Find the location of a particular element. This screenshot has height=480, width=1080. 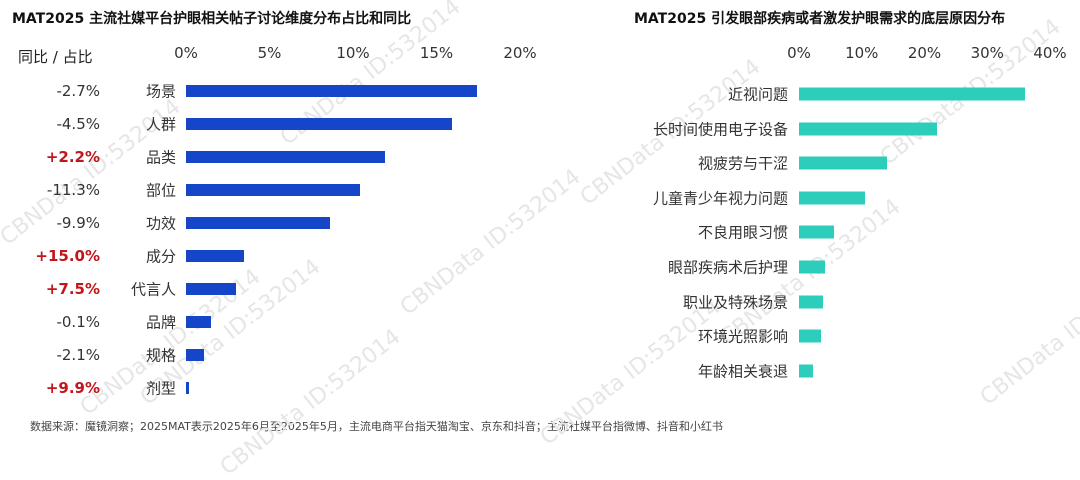

category-label: 品类 is located at coordinates (160, 157).